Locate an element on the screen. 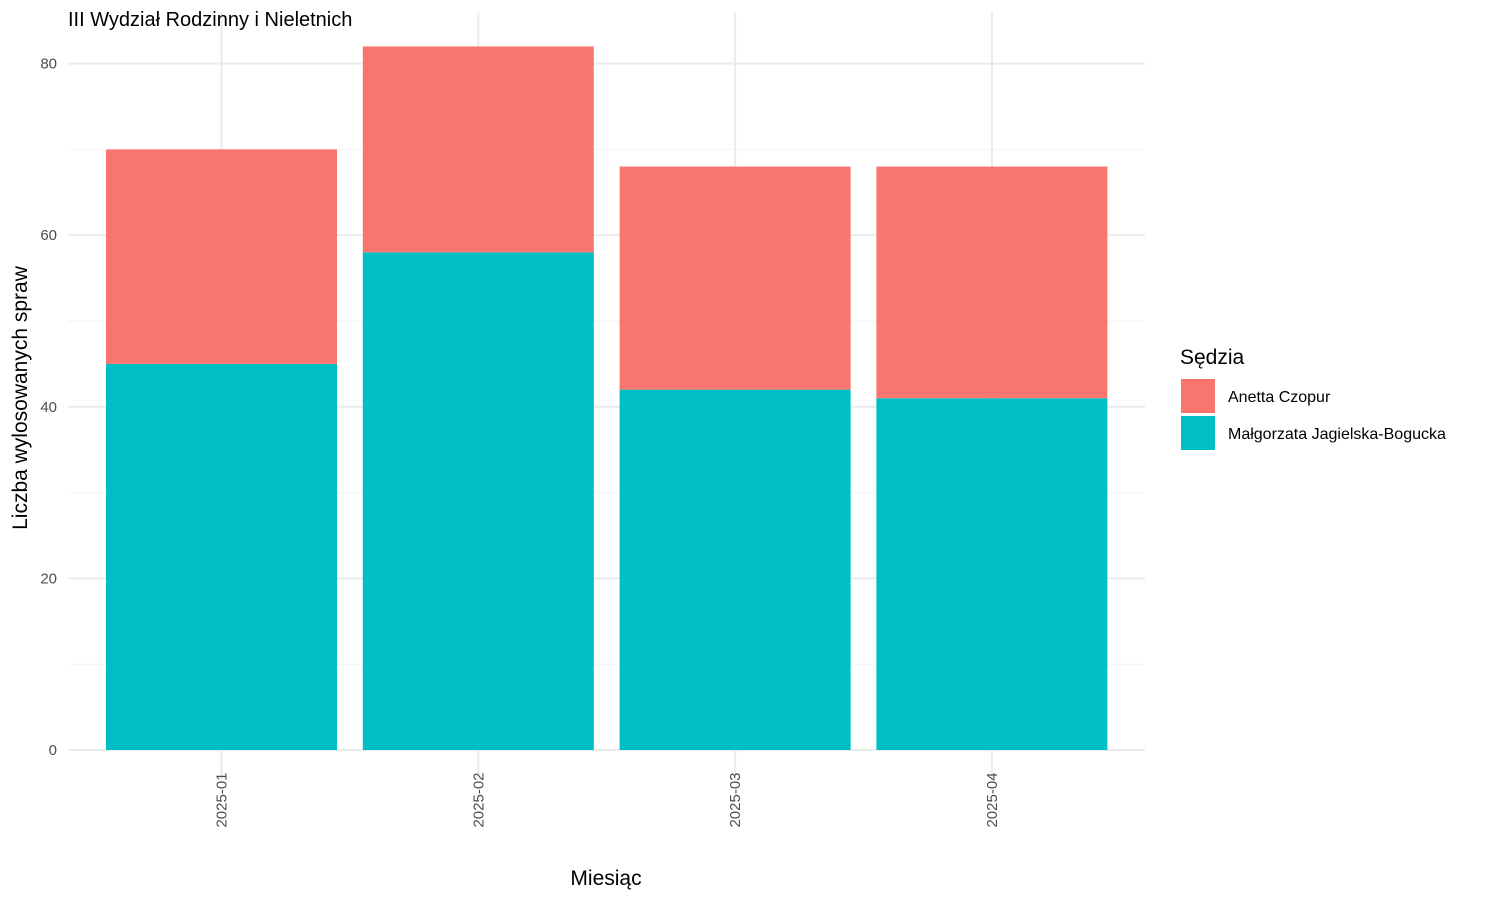  y-axis-title: Liczba wylosowanych spraw is located at coordinates (20, 397).